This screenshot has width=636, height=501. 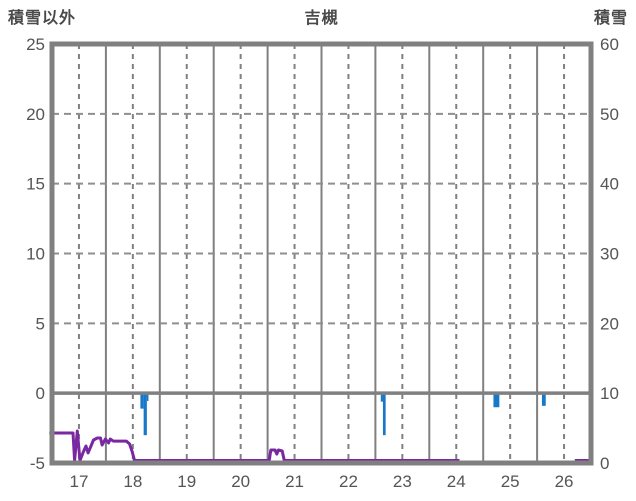 What do you see at coordinates (40, 323) in the screenshot?
I see `left-axis-tick-label: 5` at bounding box center [40, 323].